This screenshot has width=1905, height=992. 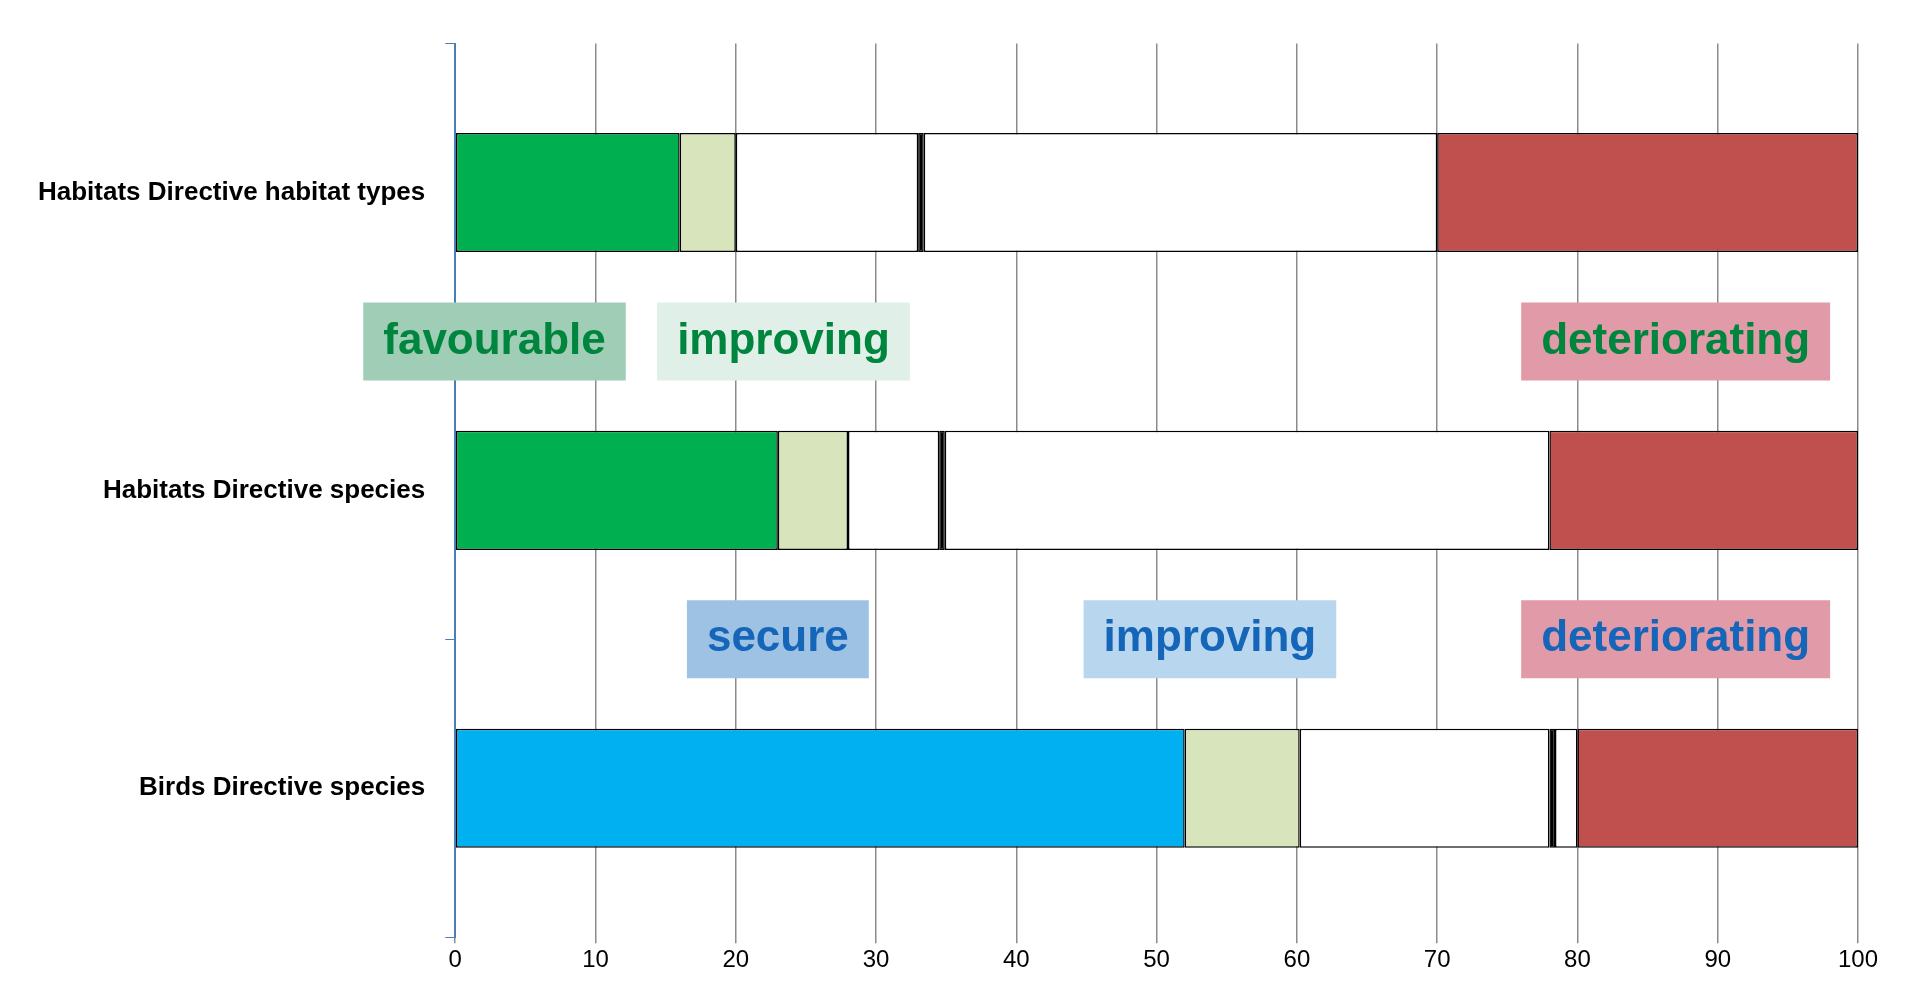 I want to click on y-tick-label: Habitats Directive habitat types, so click(x=232, y=190).